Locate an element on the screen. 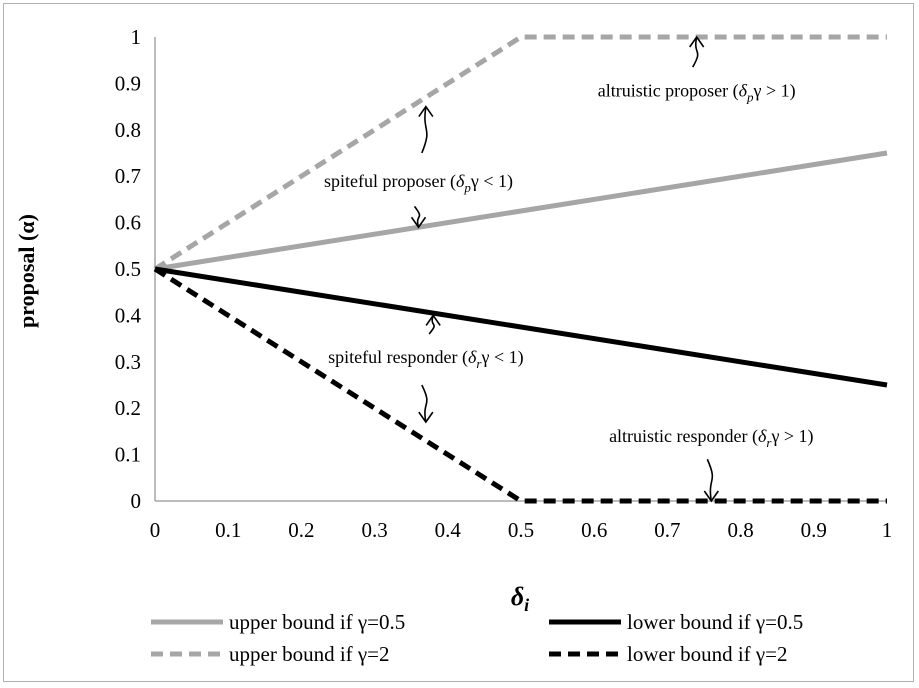 This screenshot has width=919, height=688. x-tick-label: 0.5 is located at coordinates (521, 530).